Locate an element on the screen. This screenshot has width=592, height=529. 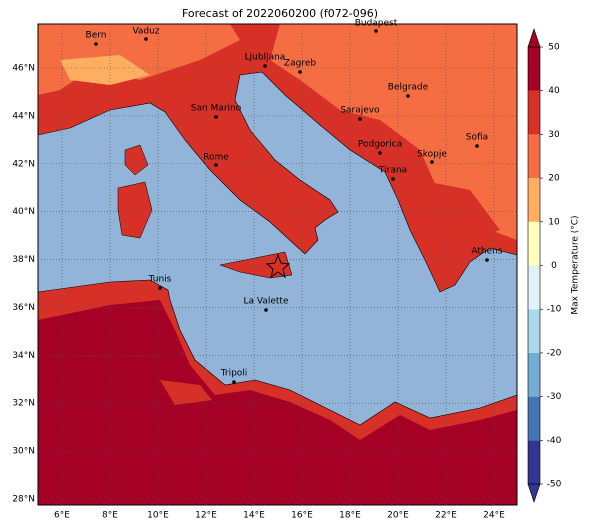
city-label: Belgrade is located at coordinates (408, 88).